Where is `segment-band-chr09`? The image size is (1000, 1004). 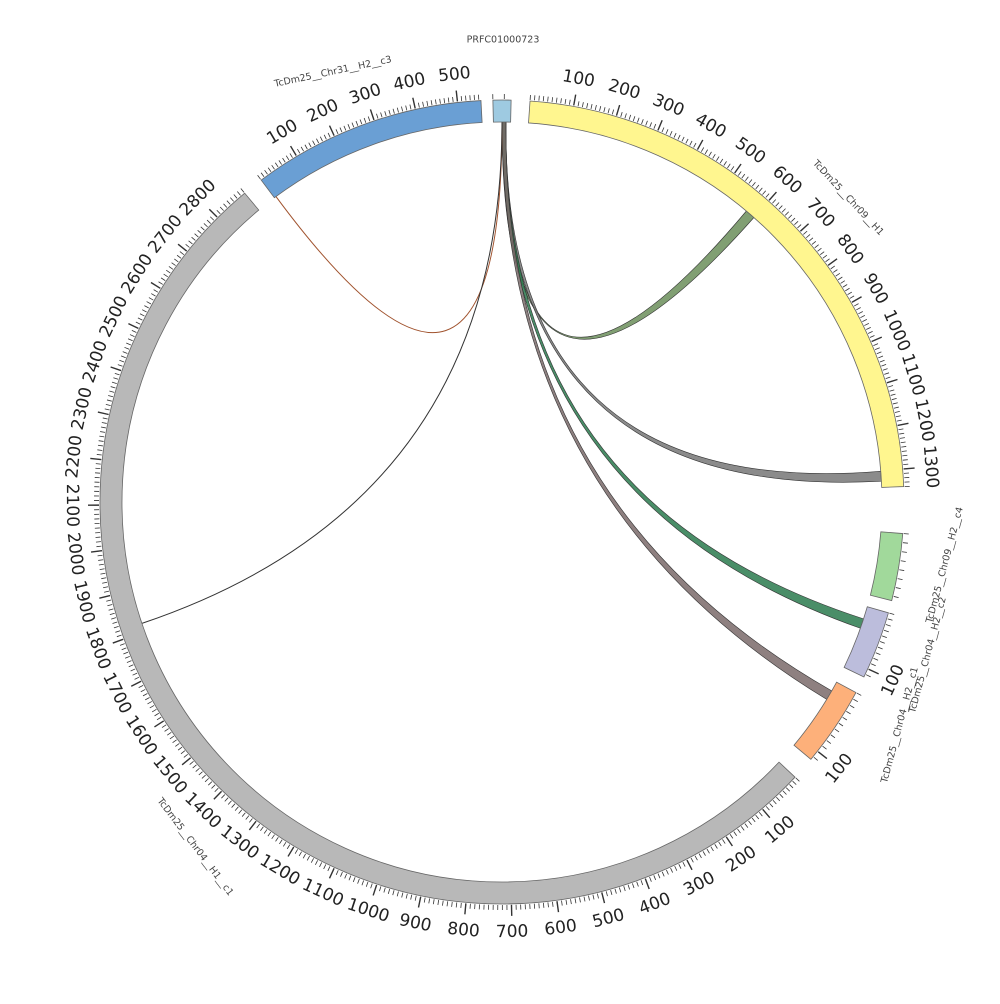 segment-band-chr09 is located at coordinates (716, 294).